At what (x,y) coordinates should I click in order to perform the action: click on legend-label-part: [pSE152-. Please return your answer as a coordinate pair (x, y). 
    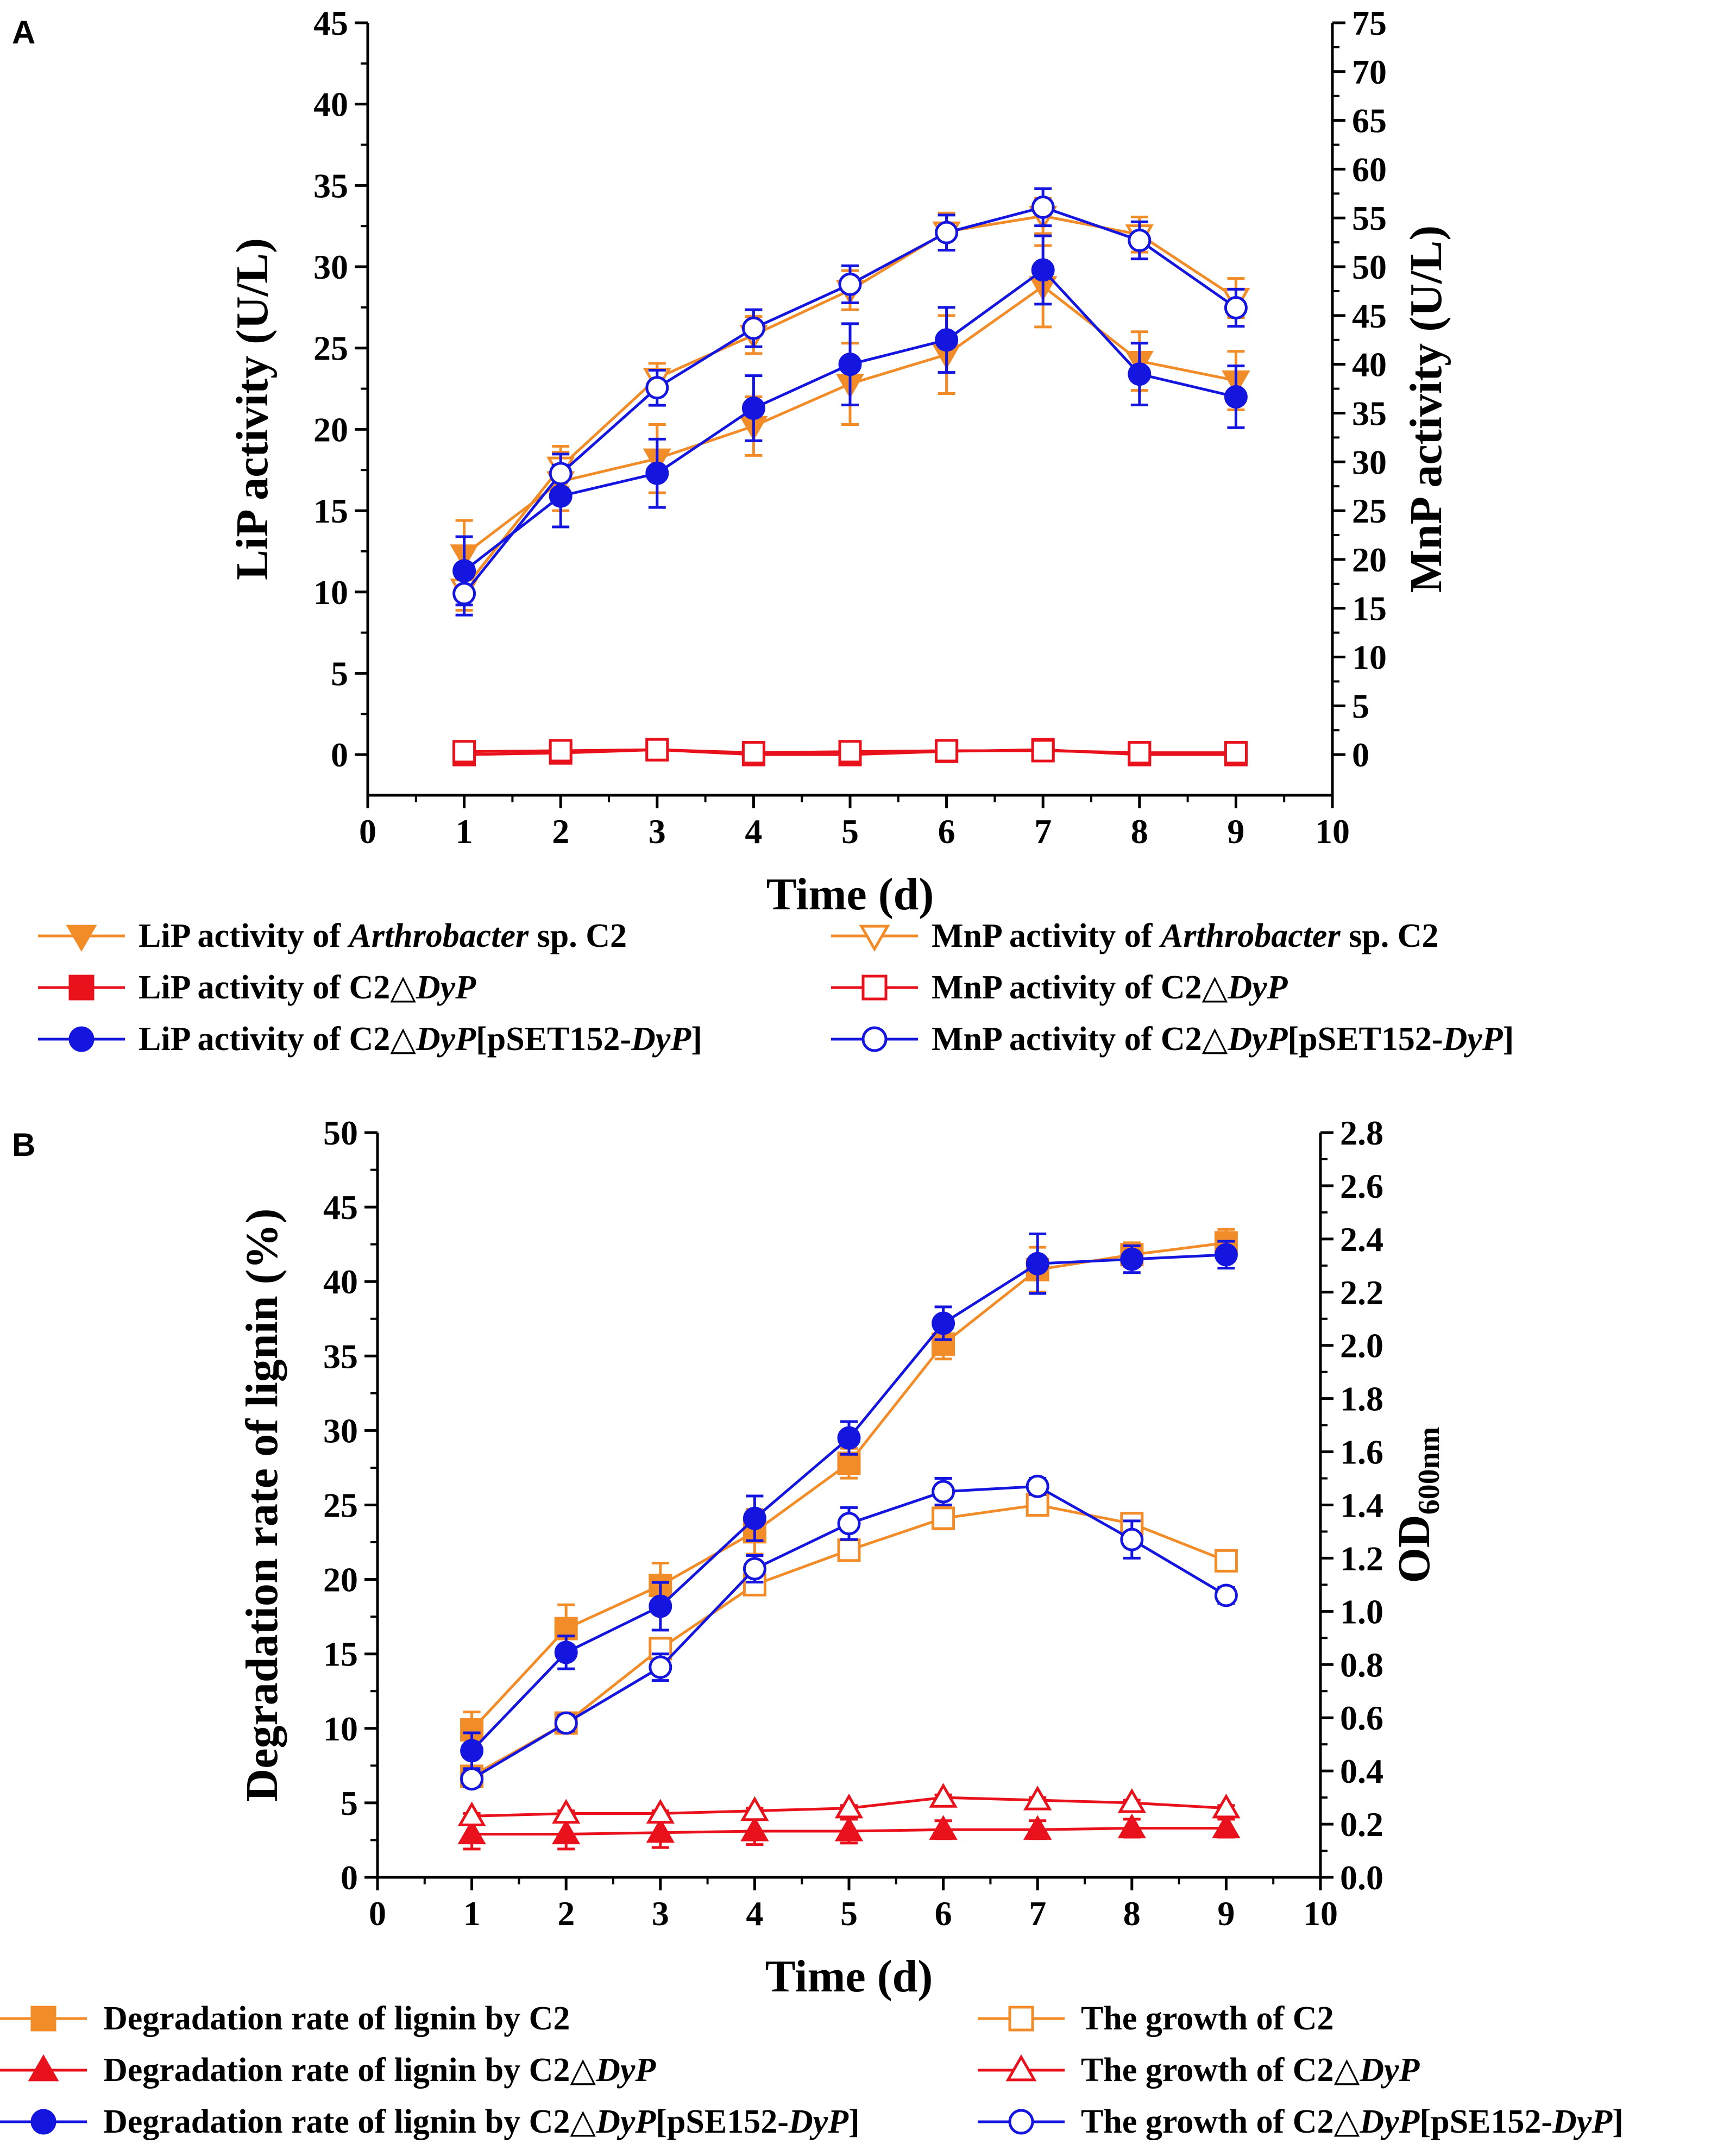
    Looking at the image, I should click on (1485, 2121).